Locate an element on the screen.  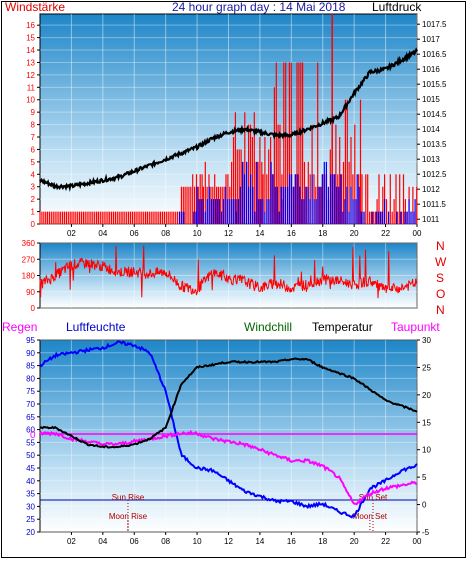
direction-tick-label: 180 is located at coordinates (29, 276).